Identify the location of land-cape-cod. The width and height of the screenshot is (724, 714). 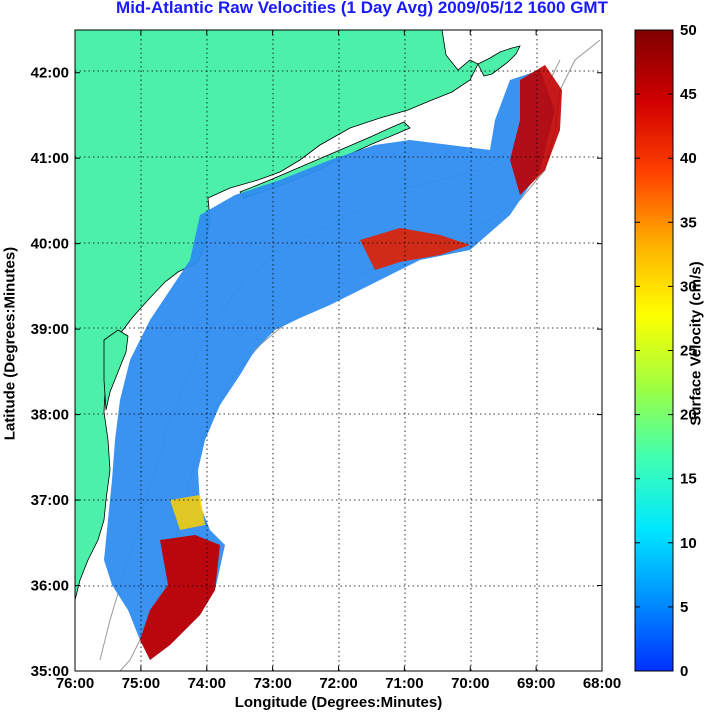
(499, 61).